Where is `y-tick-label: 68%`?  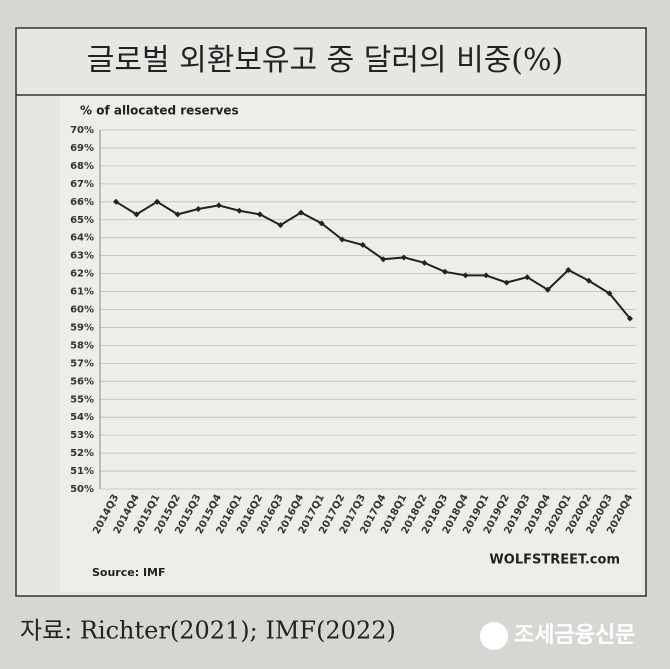 y-tick-label: 68% is located at coordinates (82, 166).